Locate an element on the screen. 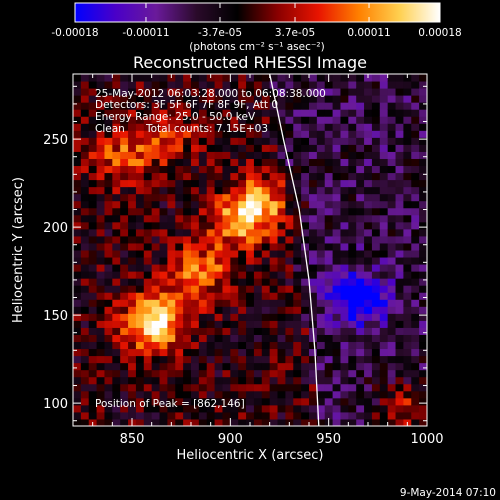  plot-title: Reconstructed RHESSI Image is located at coordinates (250, 62).